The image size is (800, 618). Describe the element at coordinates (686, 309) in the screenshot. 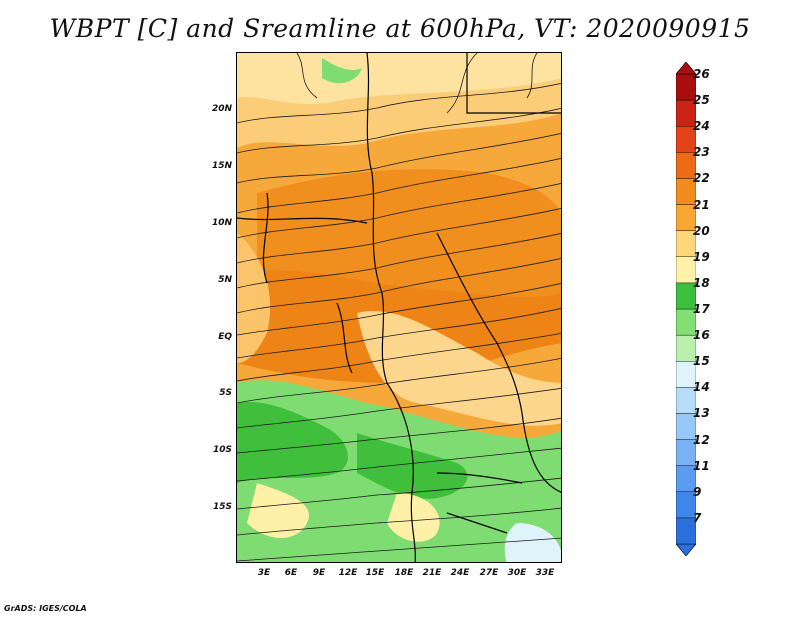

I see `colorbar` at that location.